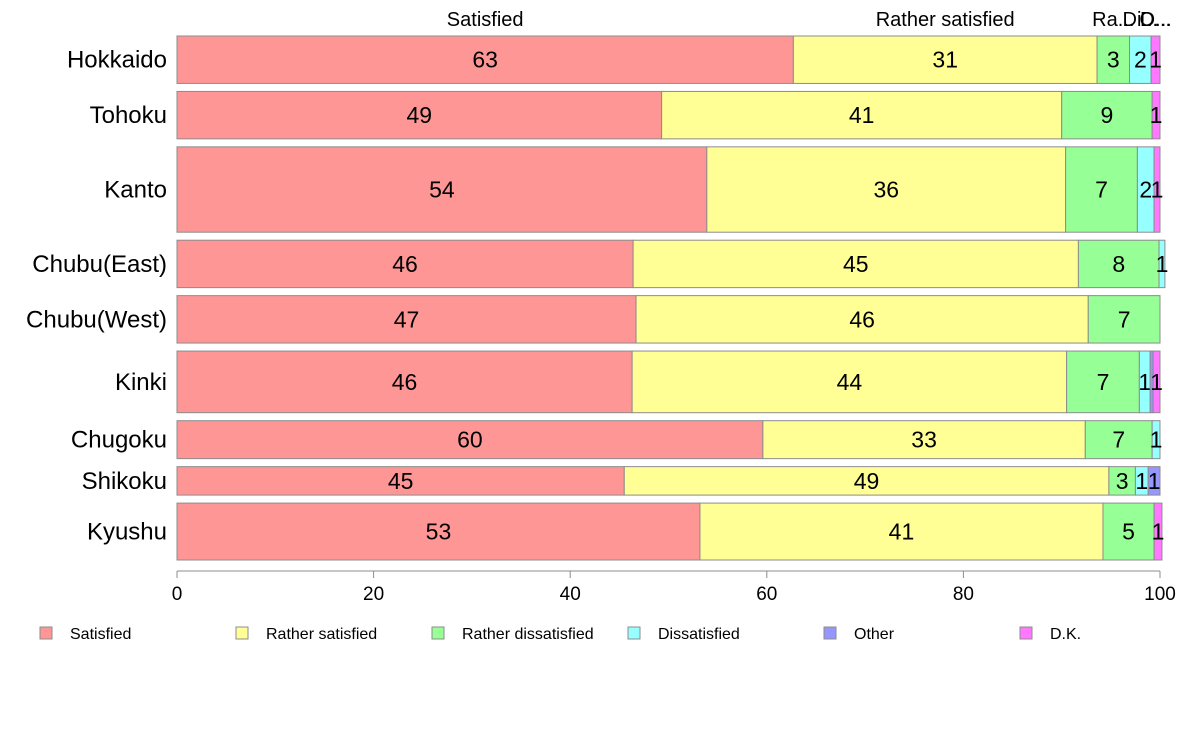 The height and width of the screenshot is (736, 1188). I want to click on data-label: 3, so click(1113, 60).